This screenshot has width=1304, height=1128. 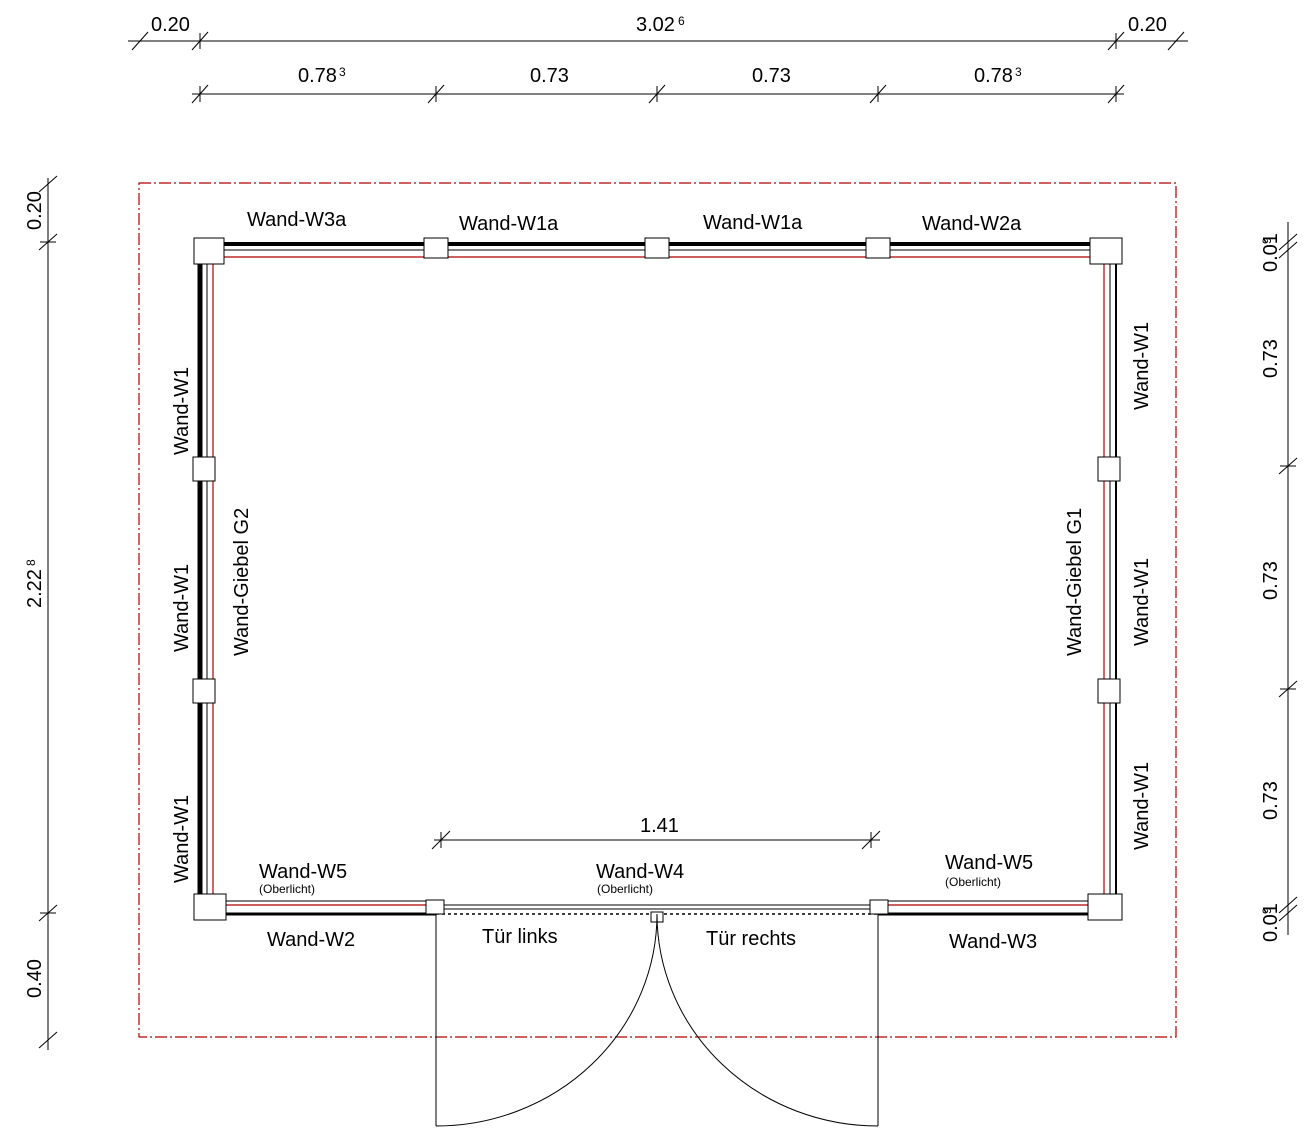 What do you see at coordinates (35, 210) in the screenshot?
I see `dim-left-top: 0.20` at bounding box center [35, 210].